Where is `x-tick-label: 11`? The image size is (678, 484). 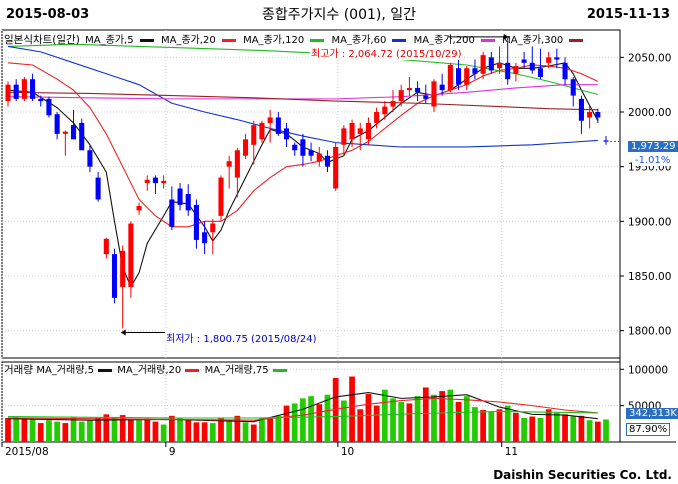 x-tick-label: 11 is located at coordinates (511, 452).